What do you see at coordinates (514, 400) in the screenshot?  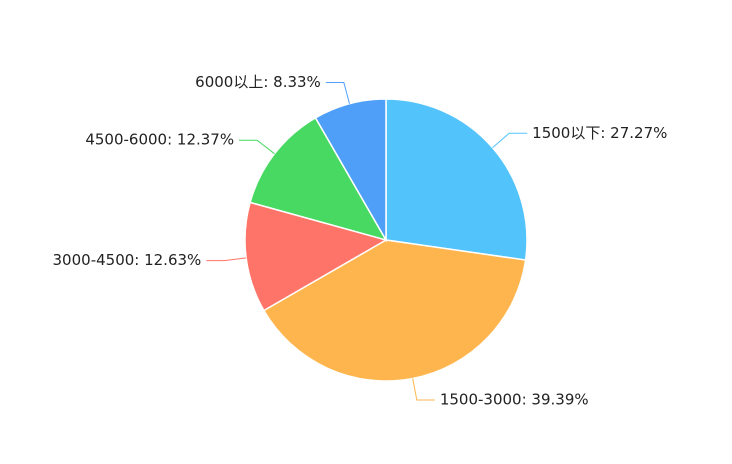 I see `data-label: 1500-3000: 39.39%` at bounding box center [514, 400].